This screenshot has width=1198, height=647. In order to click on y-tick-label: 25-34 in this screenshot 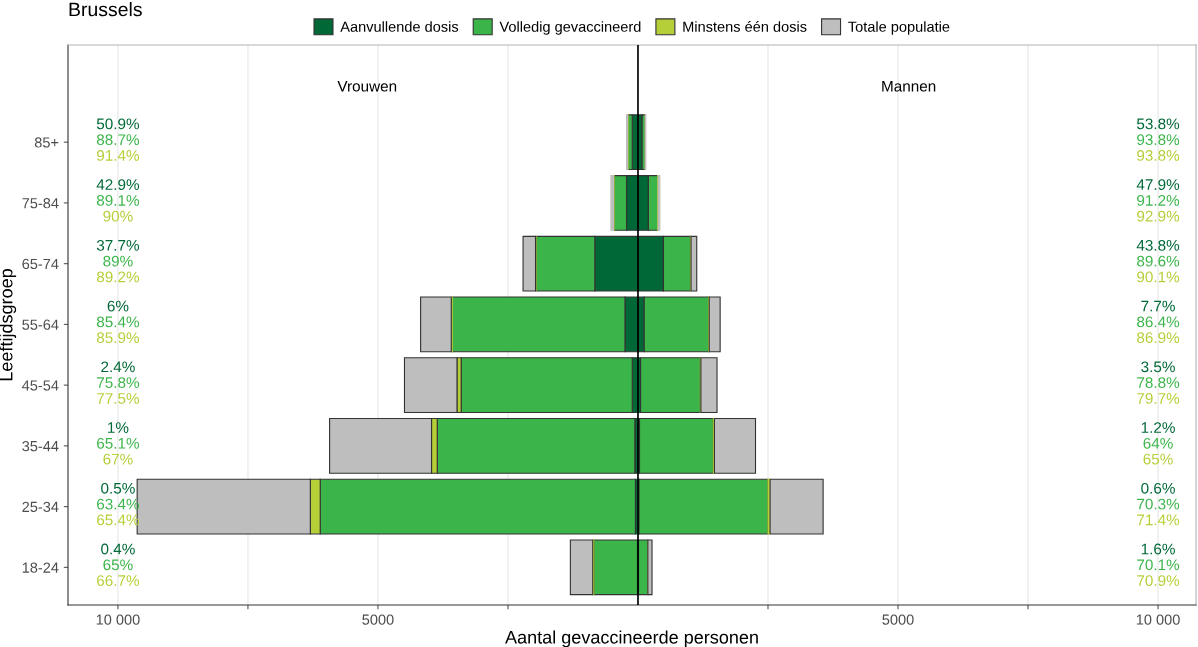, I will do `click(40, 507)`.